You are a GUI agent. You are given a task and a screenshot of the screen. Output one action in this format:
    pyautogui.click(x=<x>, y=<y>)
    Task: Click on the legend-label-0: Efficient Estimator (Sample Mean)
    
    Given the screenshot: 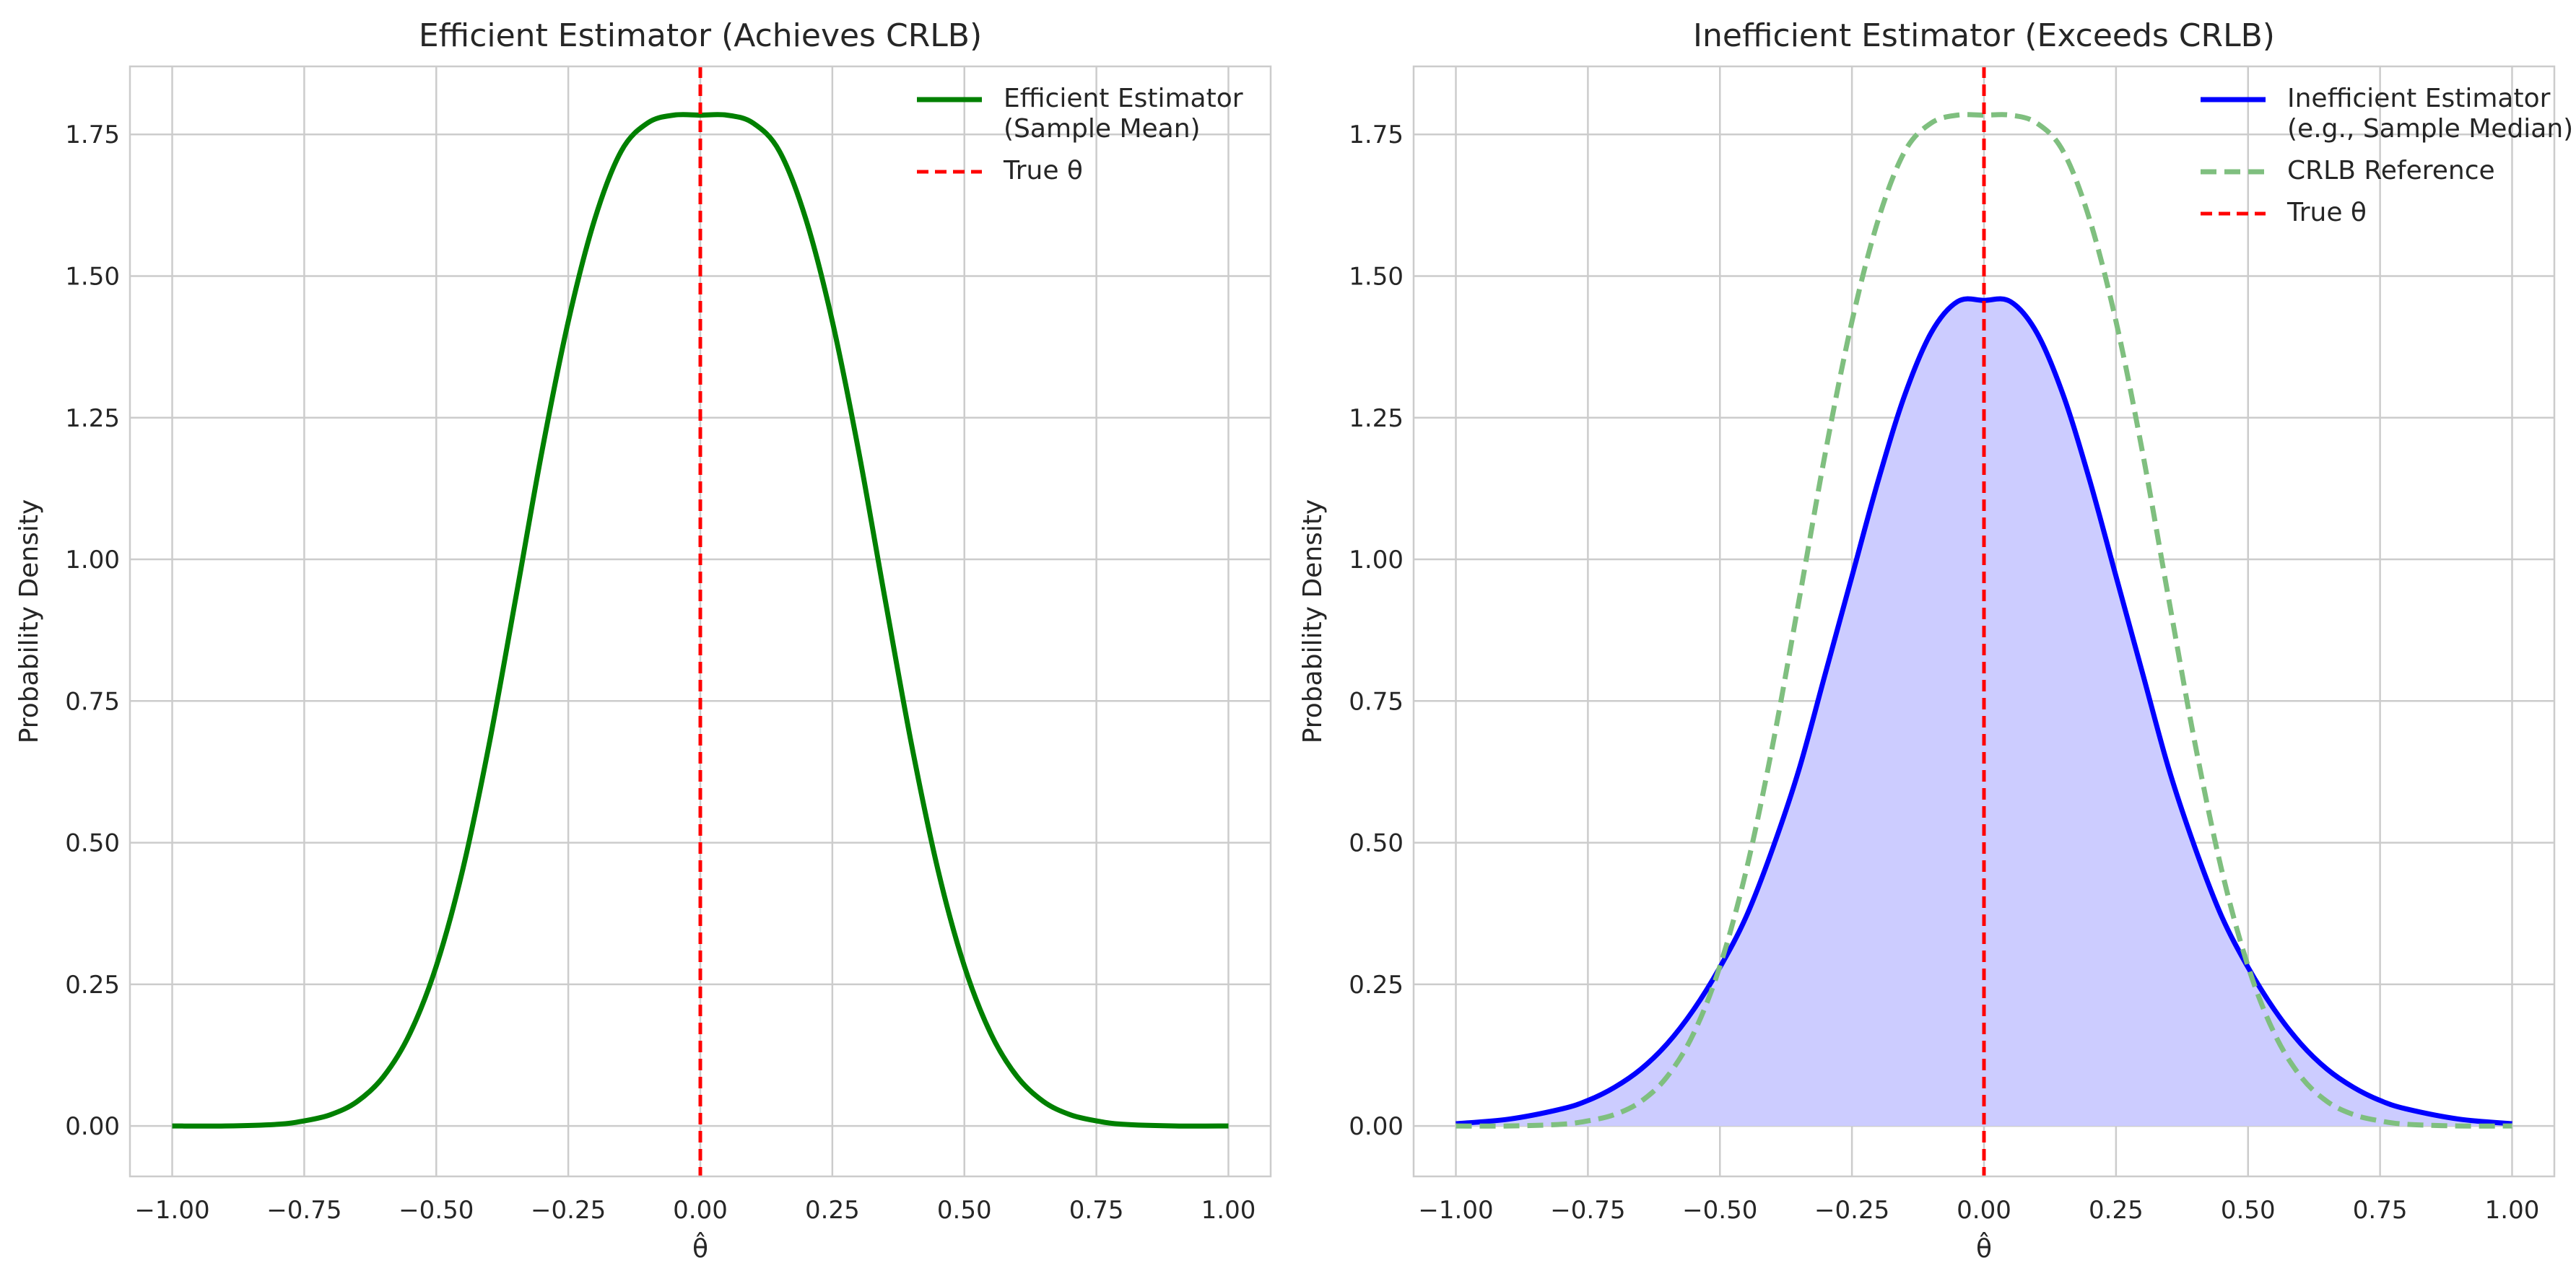 What is the action you would take?
    pyautogui.click(x=1123, y=114)
    